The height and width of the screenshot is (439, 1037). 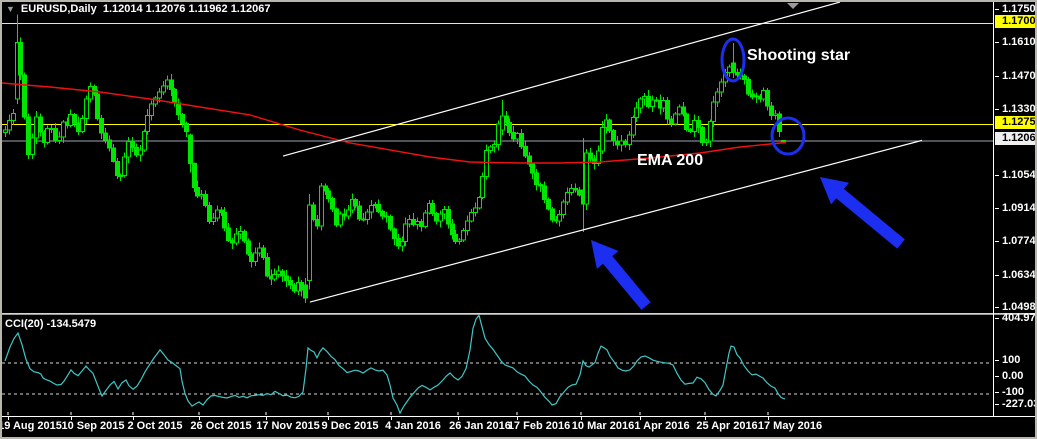 What do you see at coordinates (155, 426) in the screenshot?
I see `date-label: 2 Oct 2015` at bounding box center [155, 426].